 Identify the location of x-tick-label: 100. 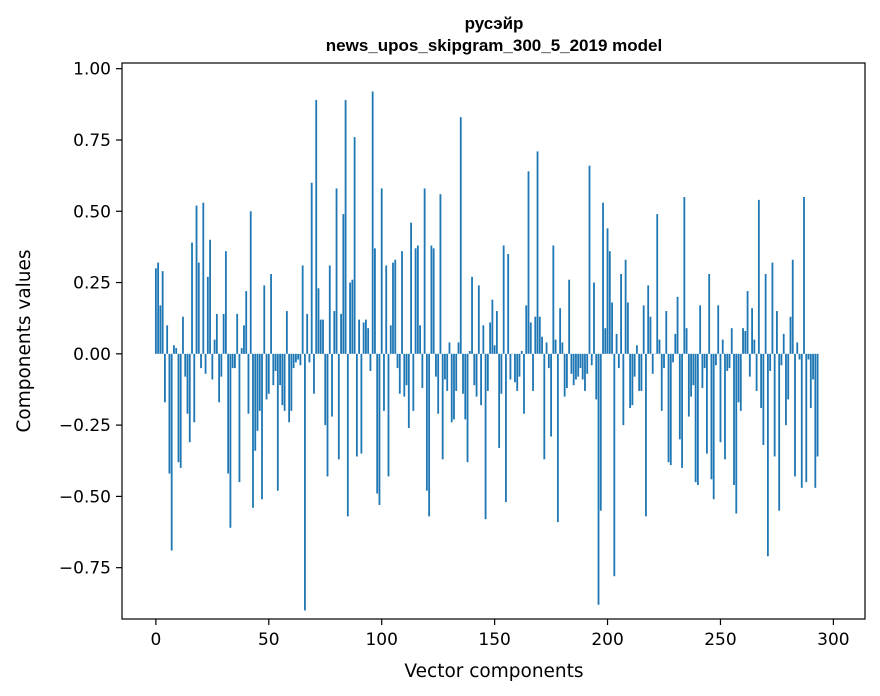
(381, 640).